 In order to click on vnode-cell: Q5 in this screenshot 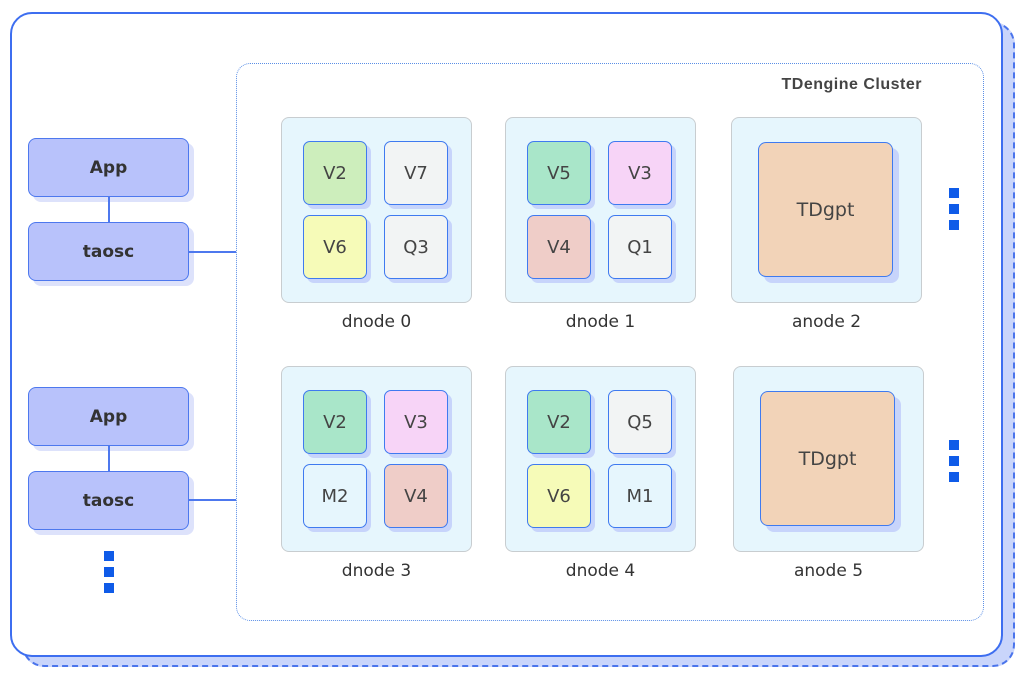, I will do `click(640, 422)`.